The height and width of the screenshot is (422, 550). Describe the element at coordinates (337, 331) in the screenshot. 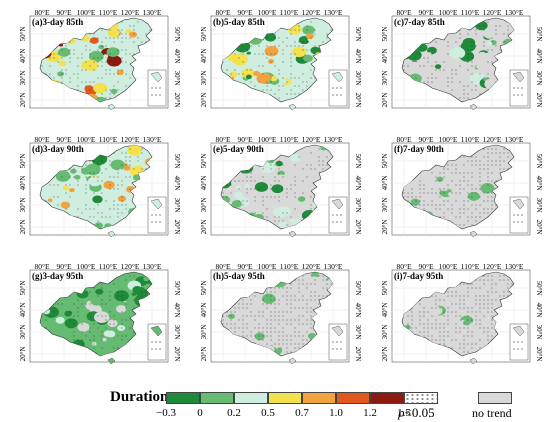

I see `inset-coast` at that location.